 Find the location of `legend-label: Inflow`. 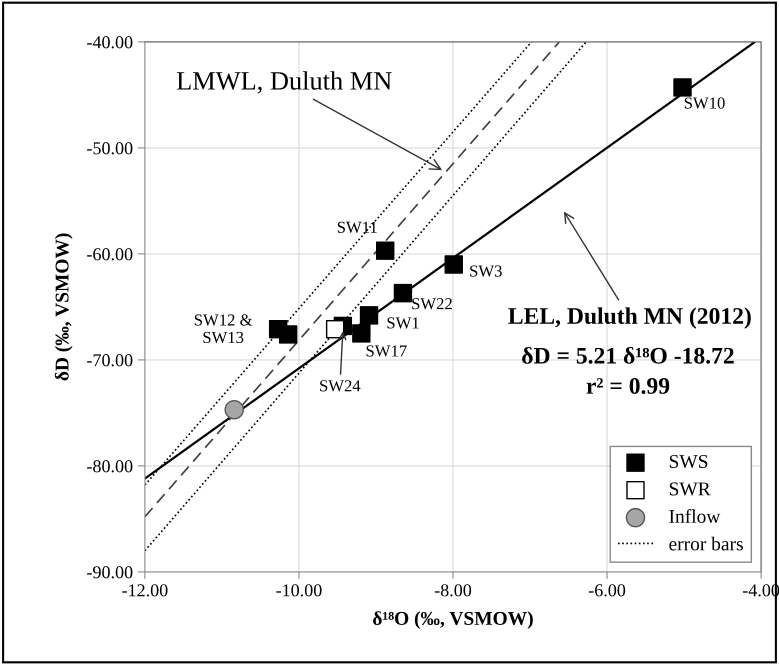

legend-label: Inflow is located at coordinates (694, 516).